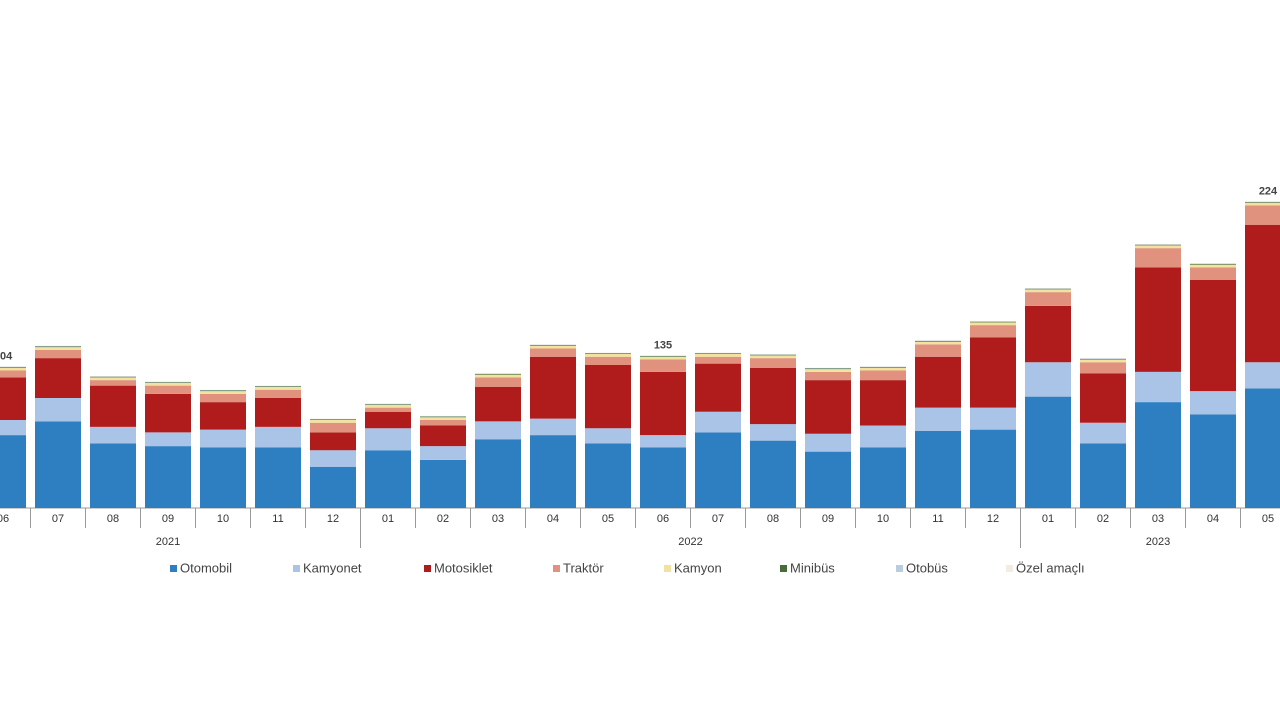 This screenshot has height=720, width=1280. Describe the element at coordinates (698, 567) in the screenshot. I see `legend-text: Kamyon` at that location.